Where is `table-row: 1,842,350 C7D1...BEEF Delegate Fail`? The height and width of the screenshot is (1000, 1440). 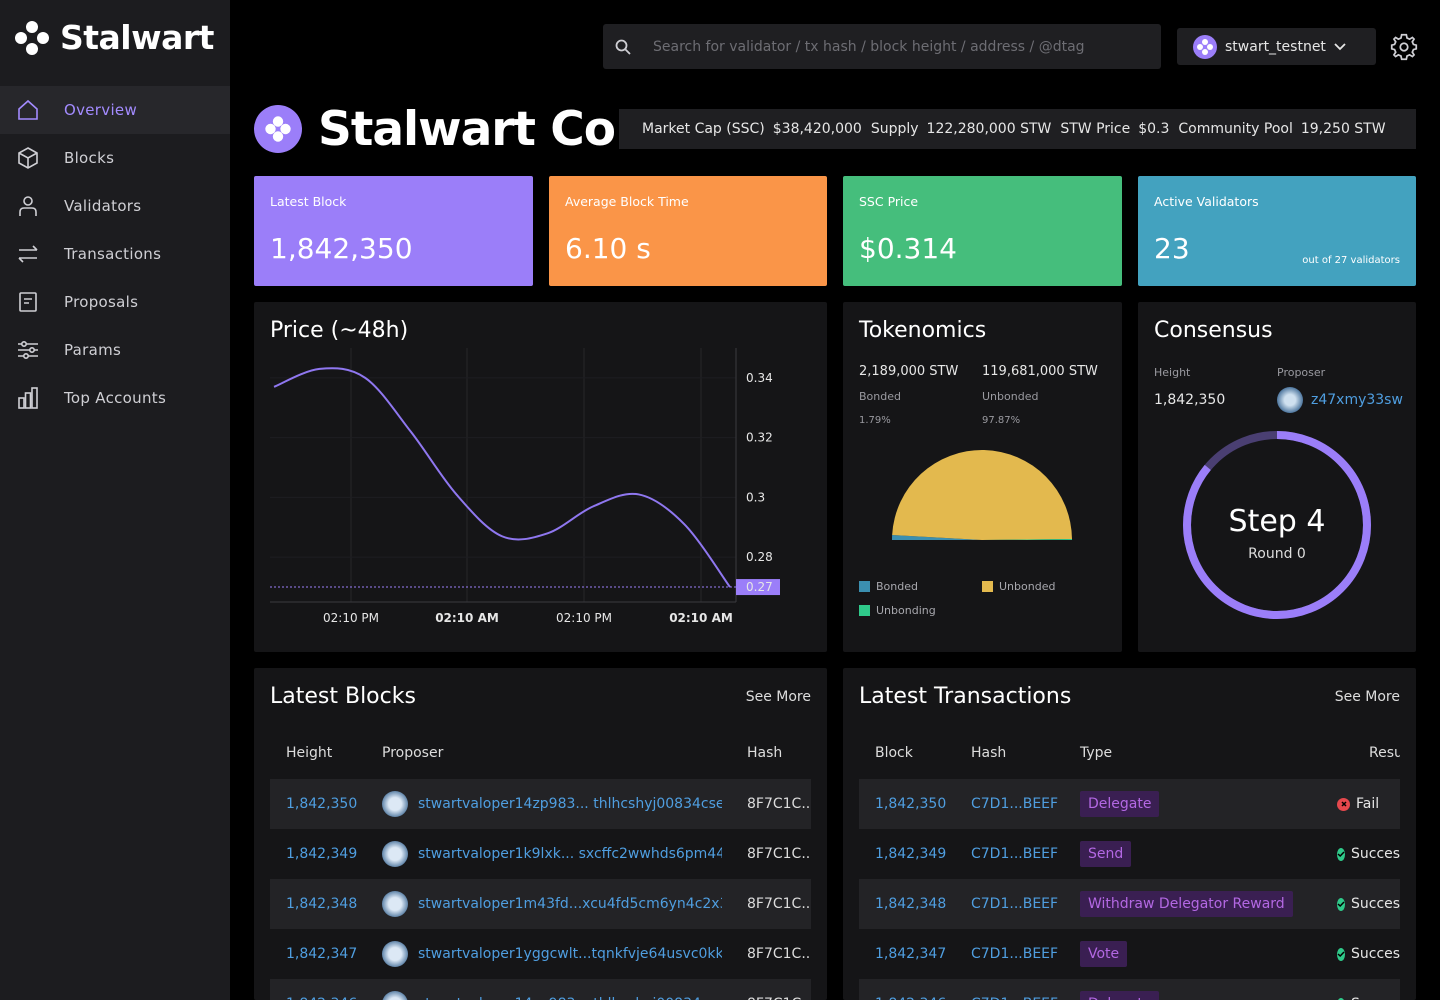 table-row: 1,842,350 C7D1...BEEF Delegate Fail is located at coordinates (1129, 804).